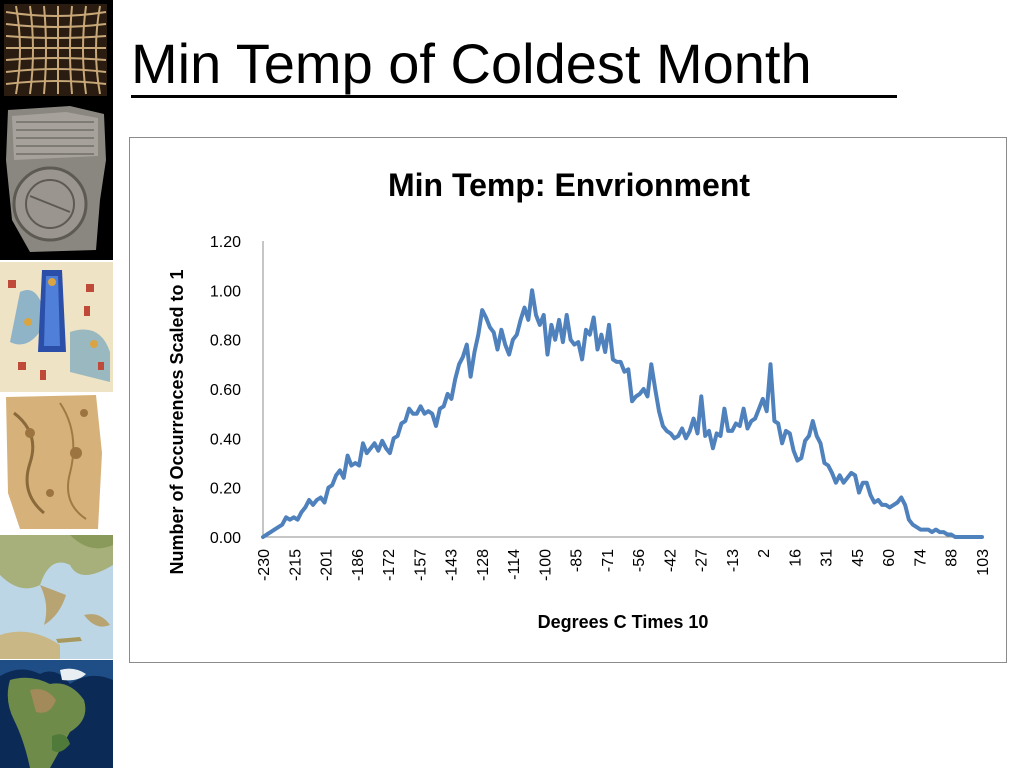 Image resolution: width=1024 pixels, height=768 pixels. Describe the element at coordinates (764, 553) in the screenshot. I see `x-tick-label: 2` at that location.